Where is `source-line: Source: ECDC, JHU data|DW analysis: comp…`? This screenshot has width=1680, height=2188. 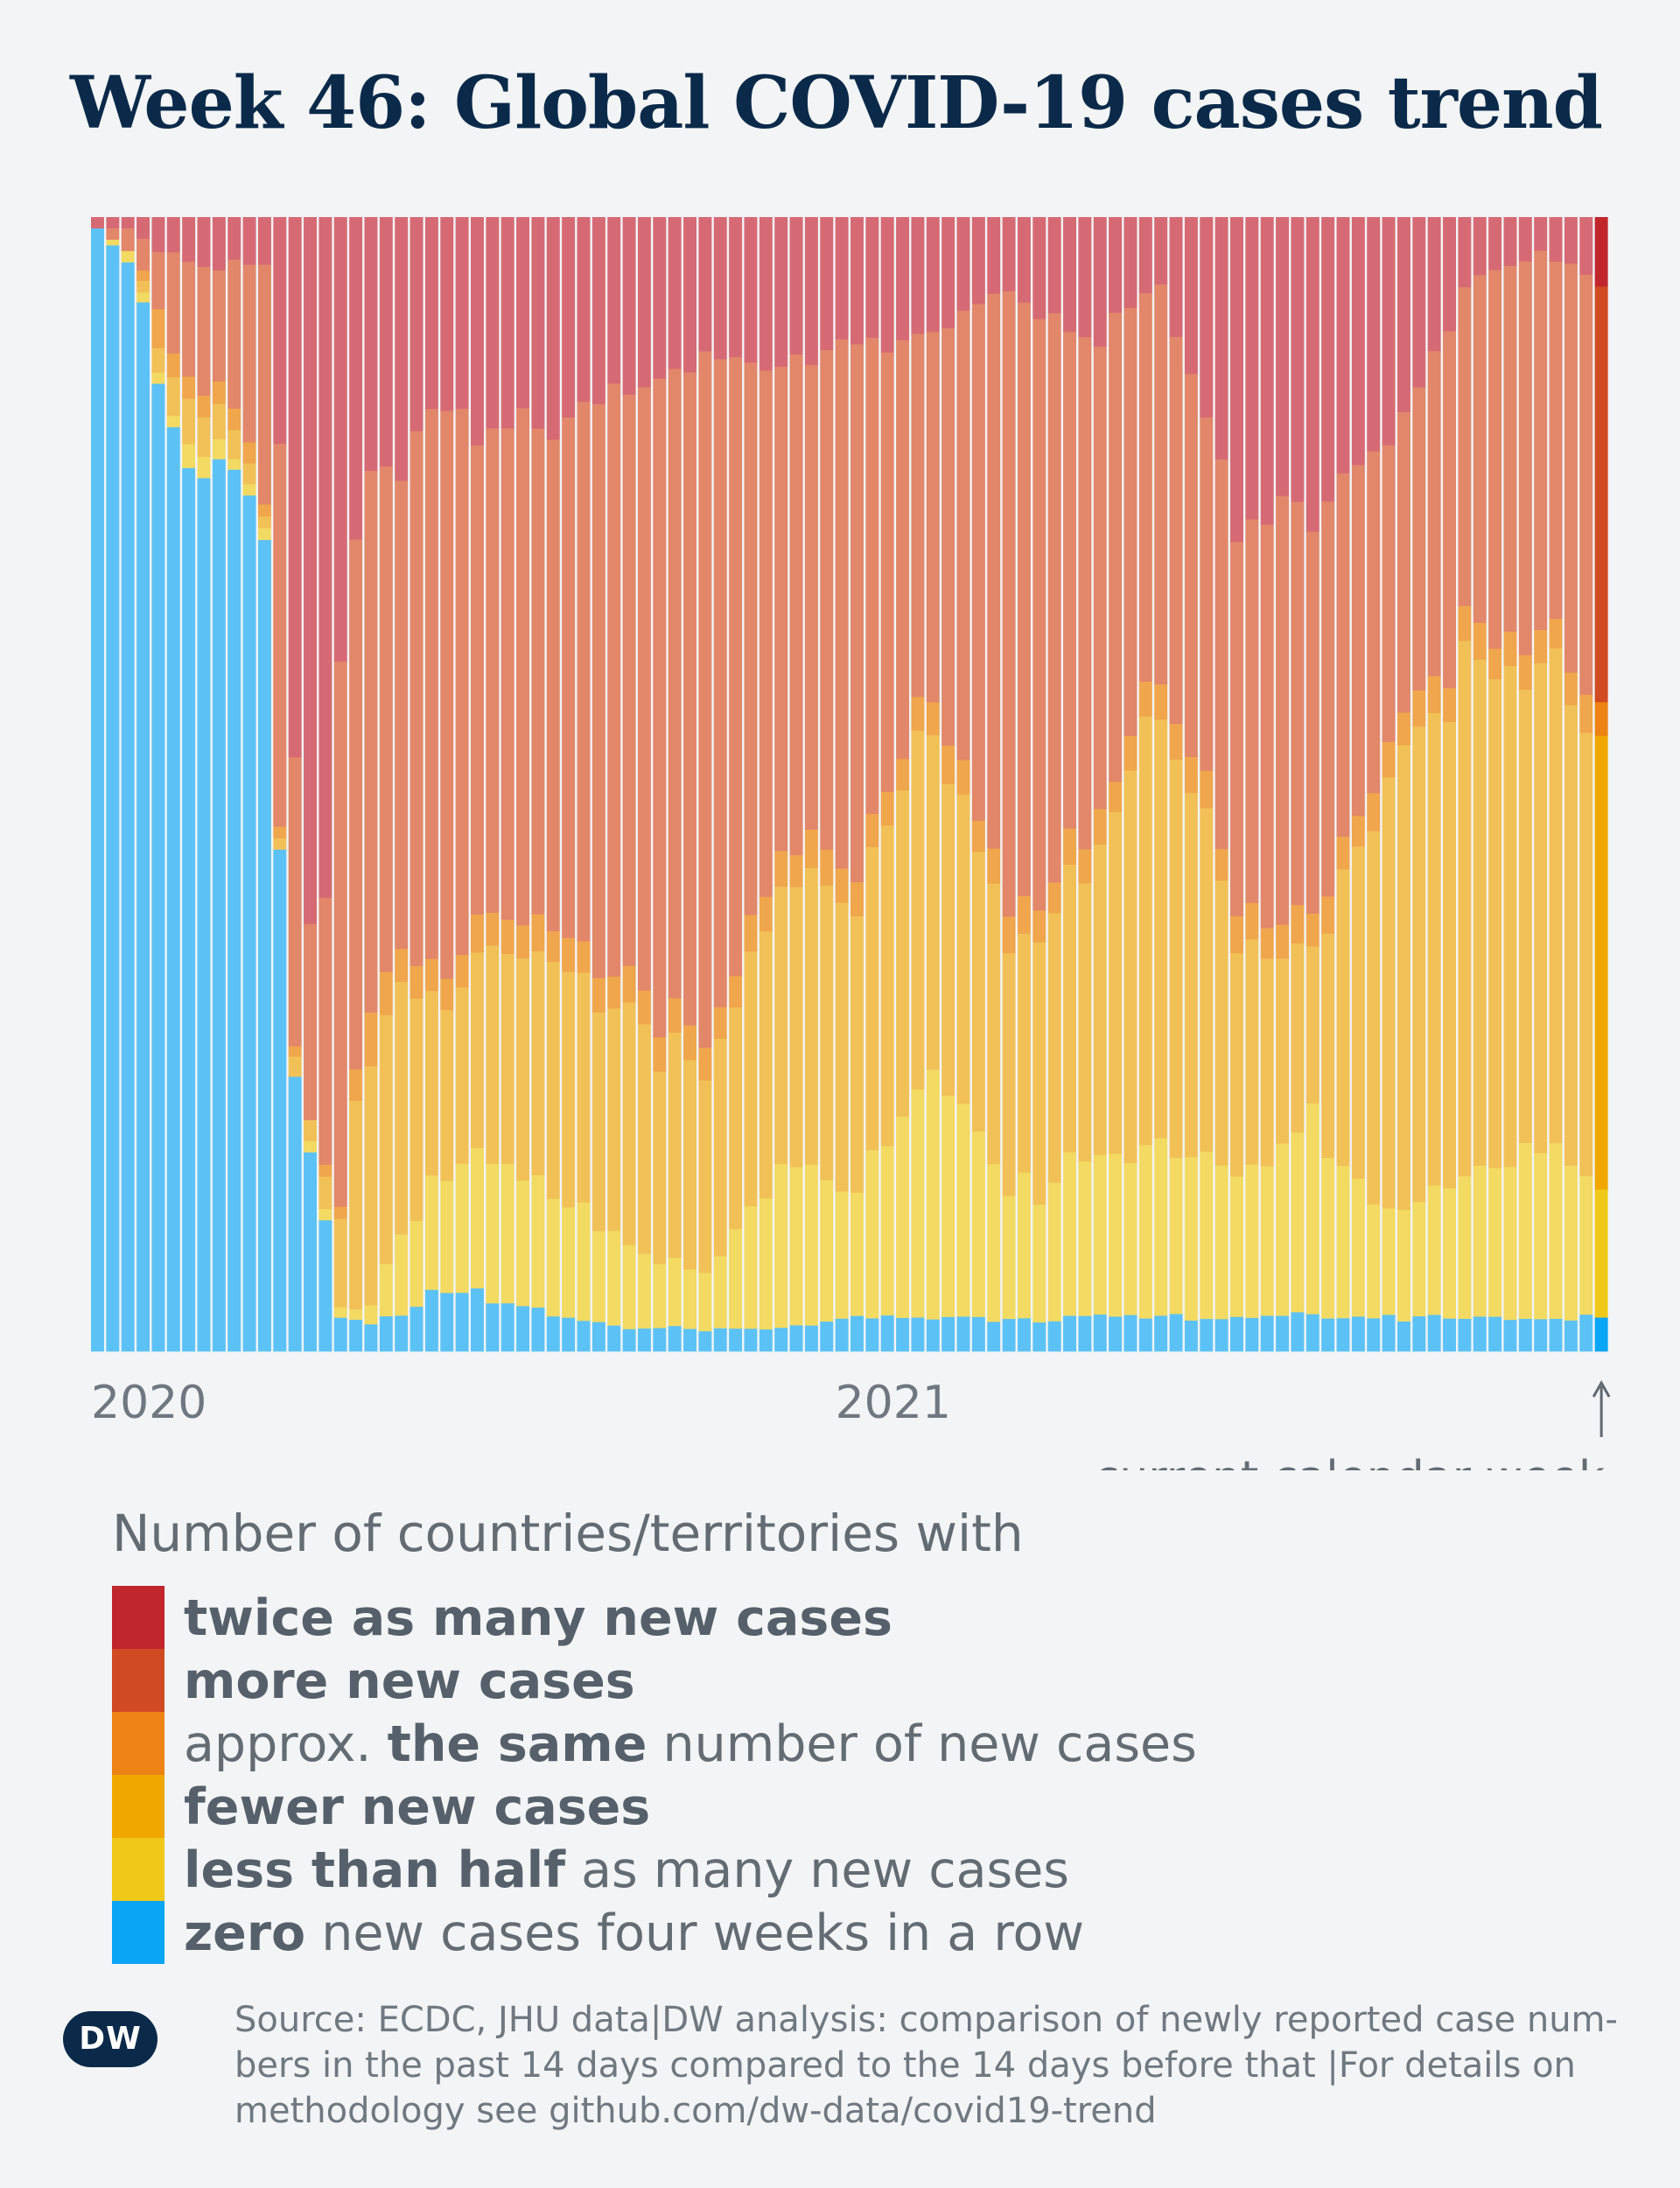
source-line: Source: ECDC, JHU data|DW analysis: comp… is located at coordinates (926, 2020).